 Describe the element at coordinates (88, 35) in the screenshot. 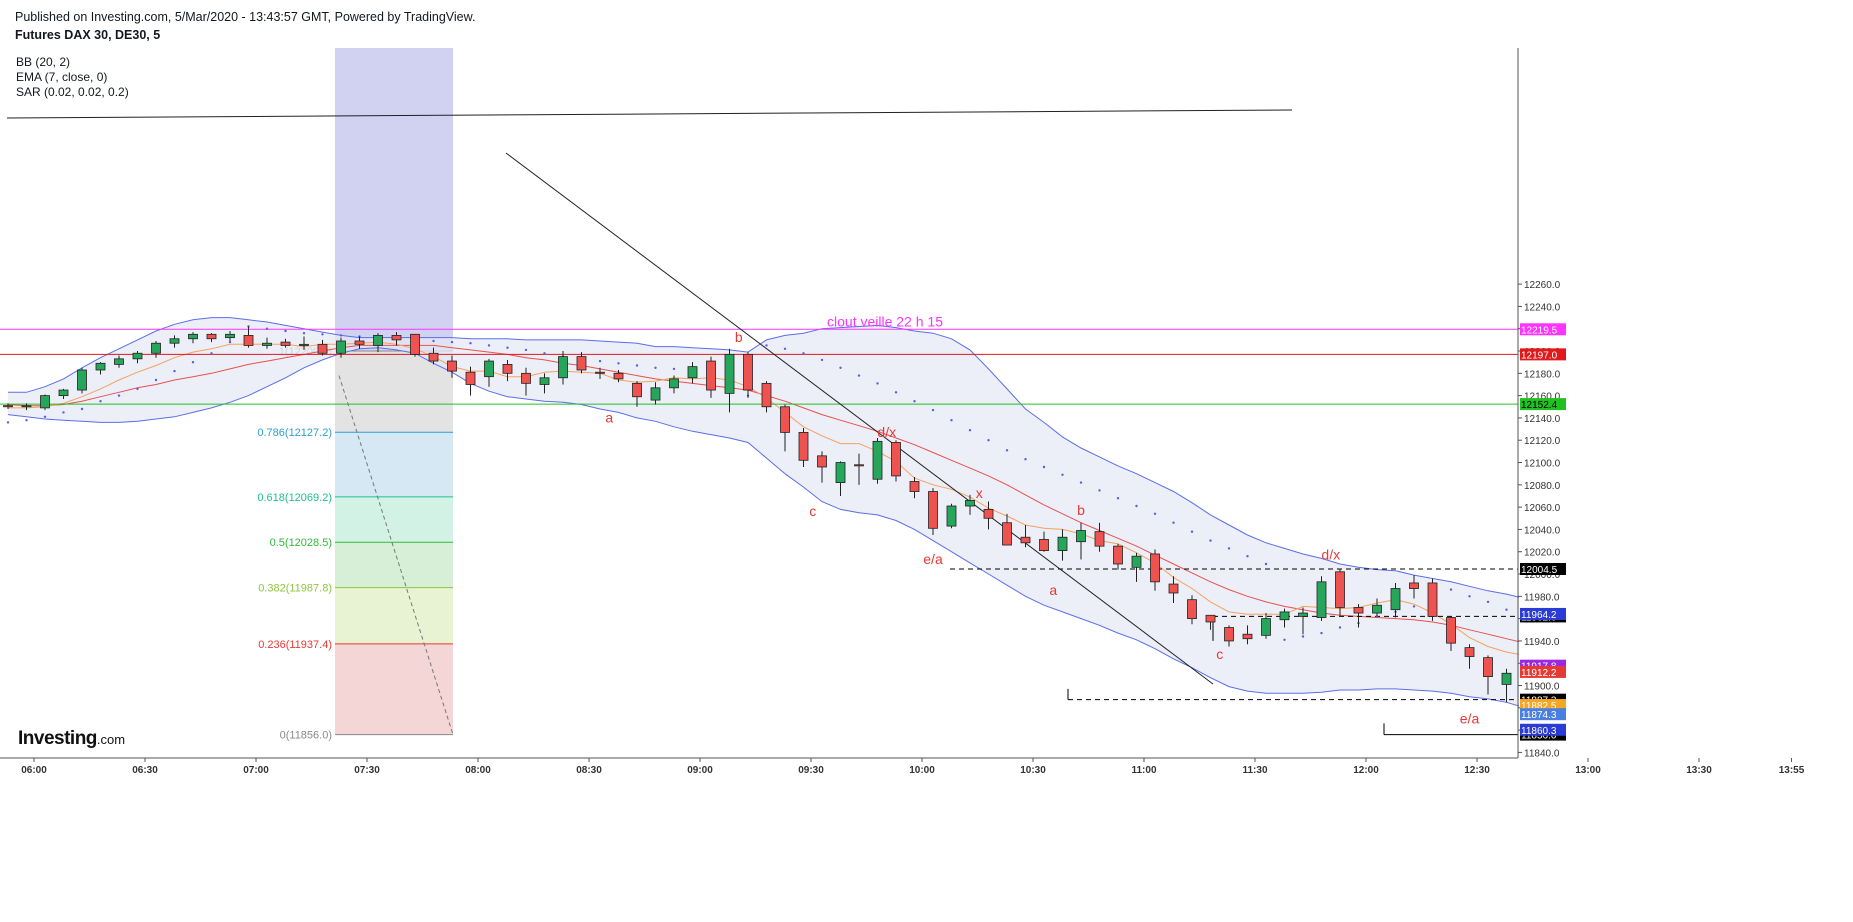

I see `symbol-title: Futures DAX 30, DE30, 5` at that location.